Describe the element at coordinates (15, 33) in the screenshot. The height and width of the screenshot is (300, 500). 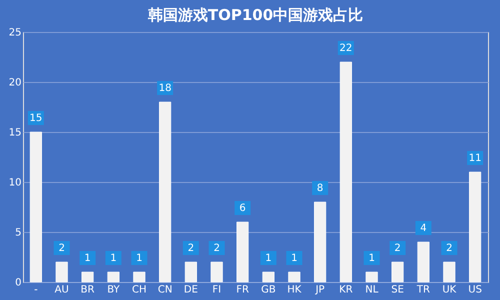
I see `y-tick-label: 25` at that location.